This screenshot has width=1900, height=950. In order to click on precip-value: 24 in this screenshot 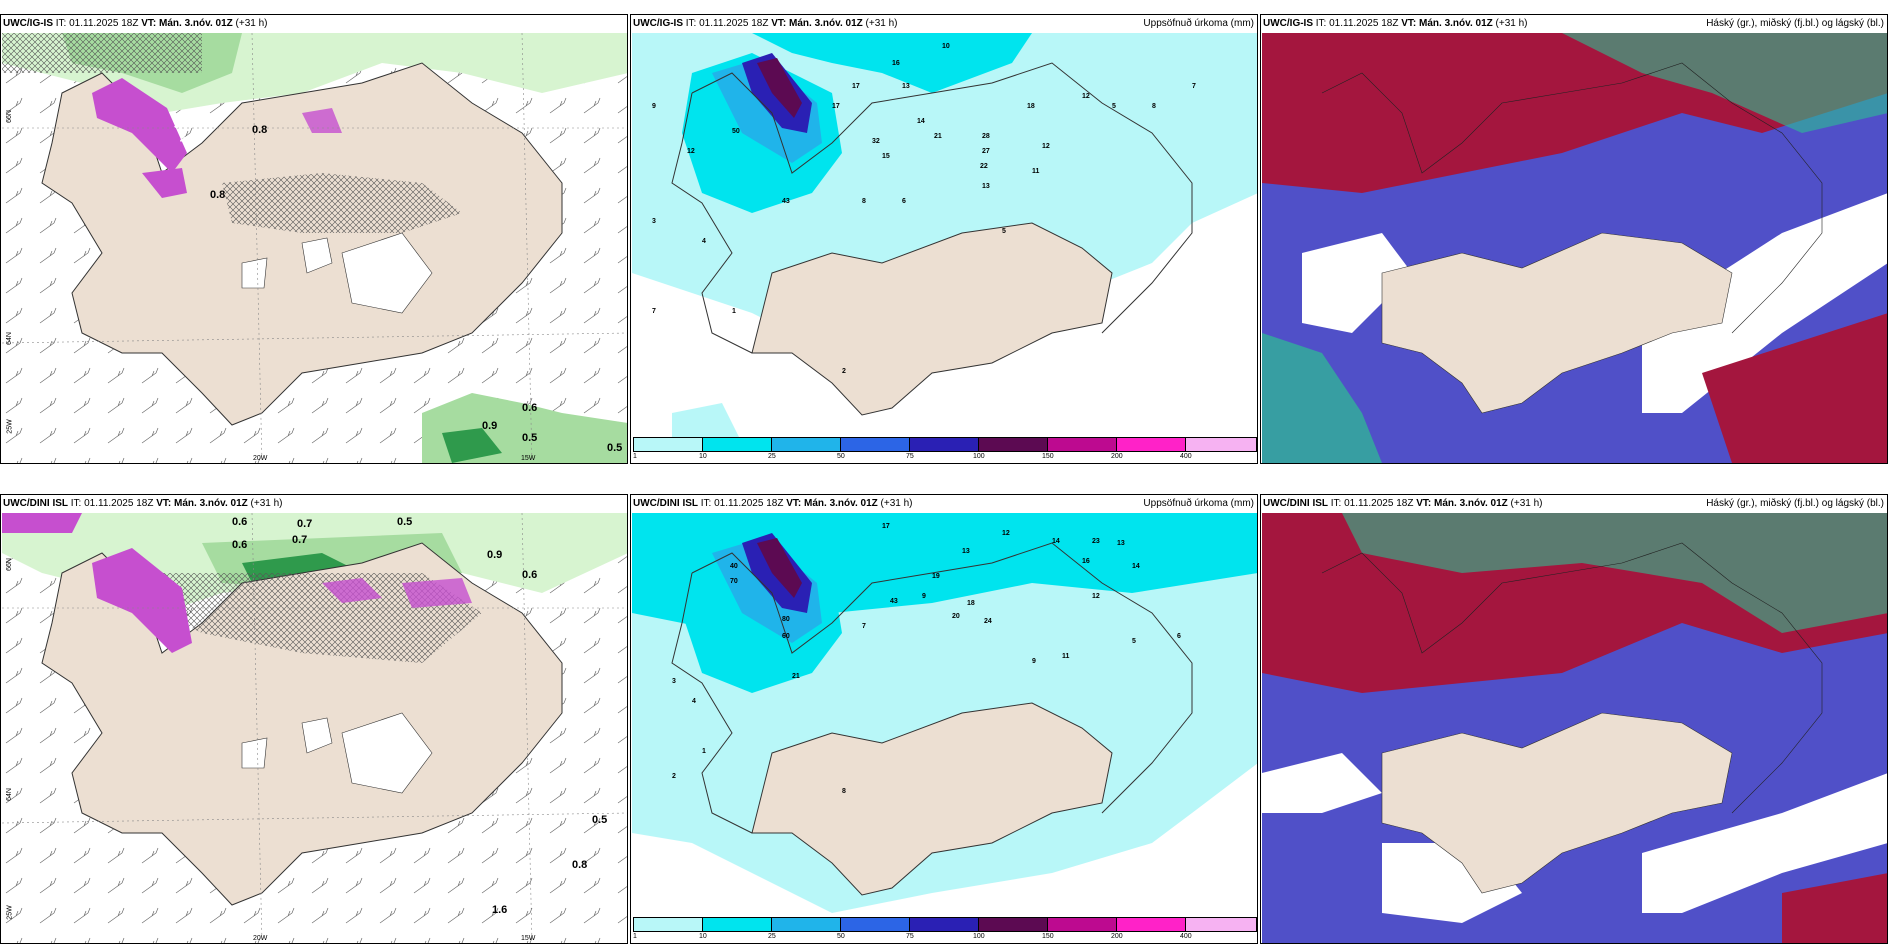, I will do `click(988, 621)`.